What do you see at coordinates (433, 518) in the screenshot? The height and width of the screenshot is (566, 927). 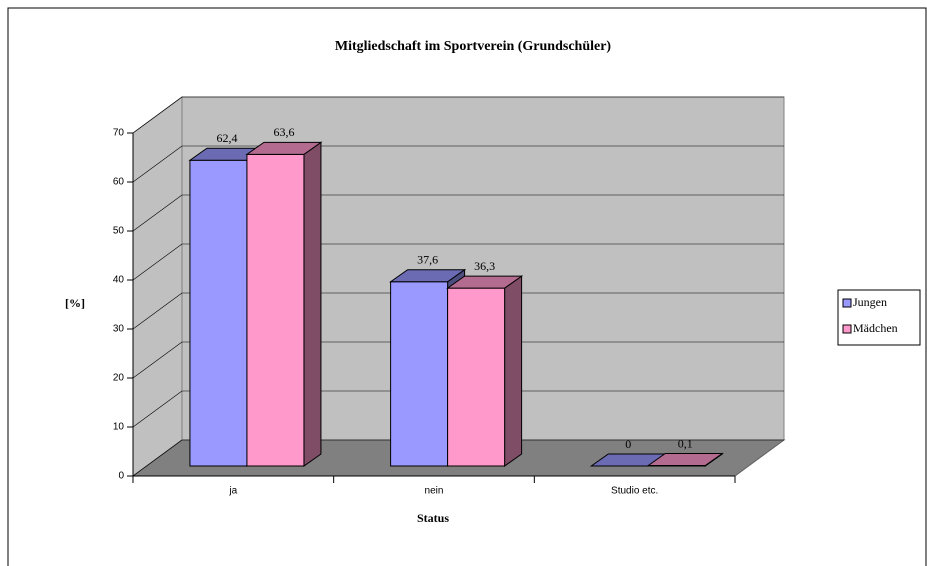 I see `x-axis-label: Status` at bounding box center [433, 518].